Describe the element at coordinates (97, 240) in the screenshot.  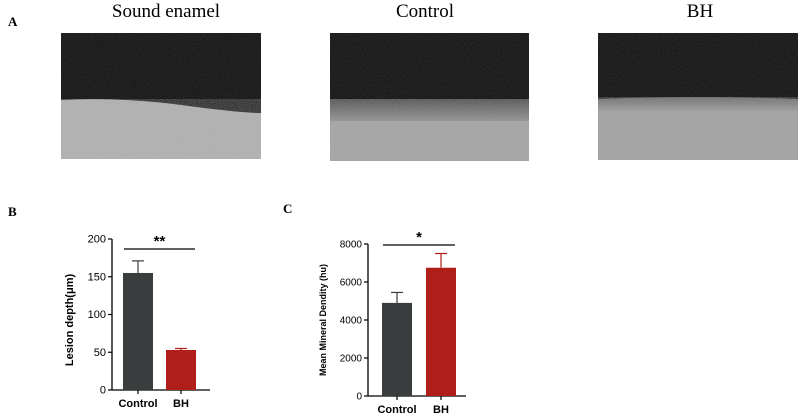
I see `y-tick-label: 200` at that location.